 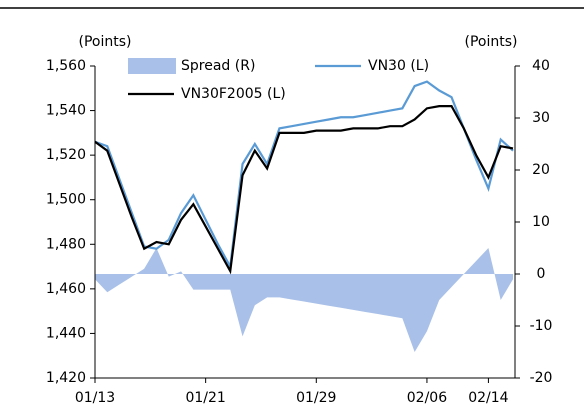 I want to click on x-tick-label: 01/29, so click(x=316, y=398).